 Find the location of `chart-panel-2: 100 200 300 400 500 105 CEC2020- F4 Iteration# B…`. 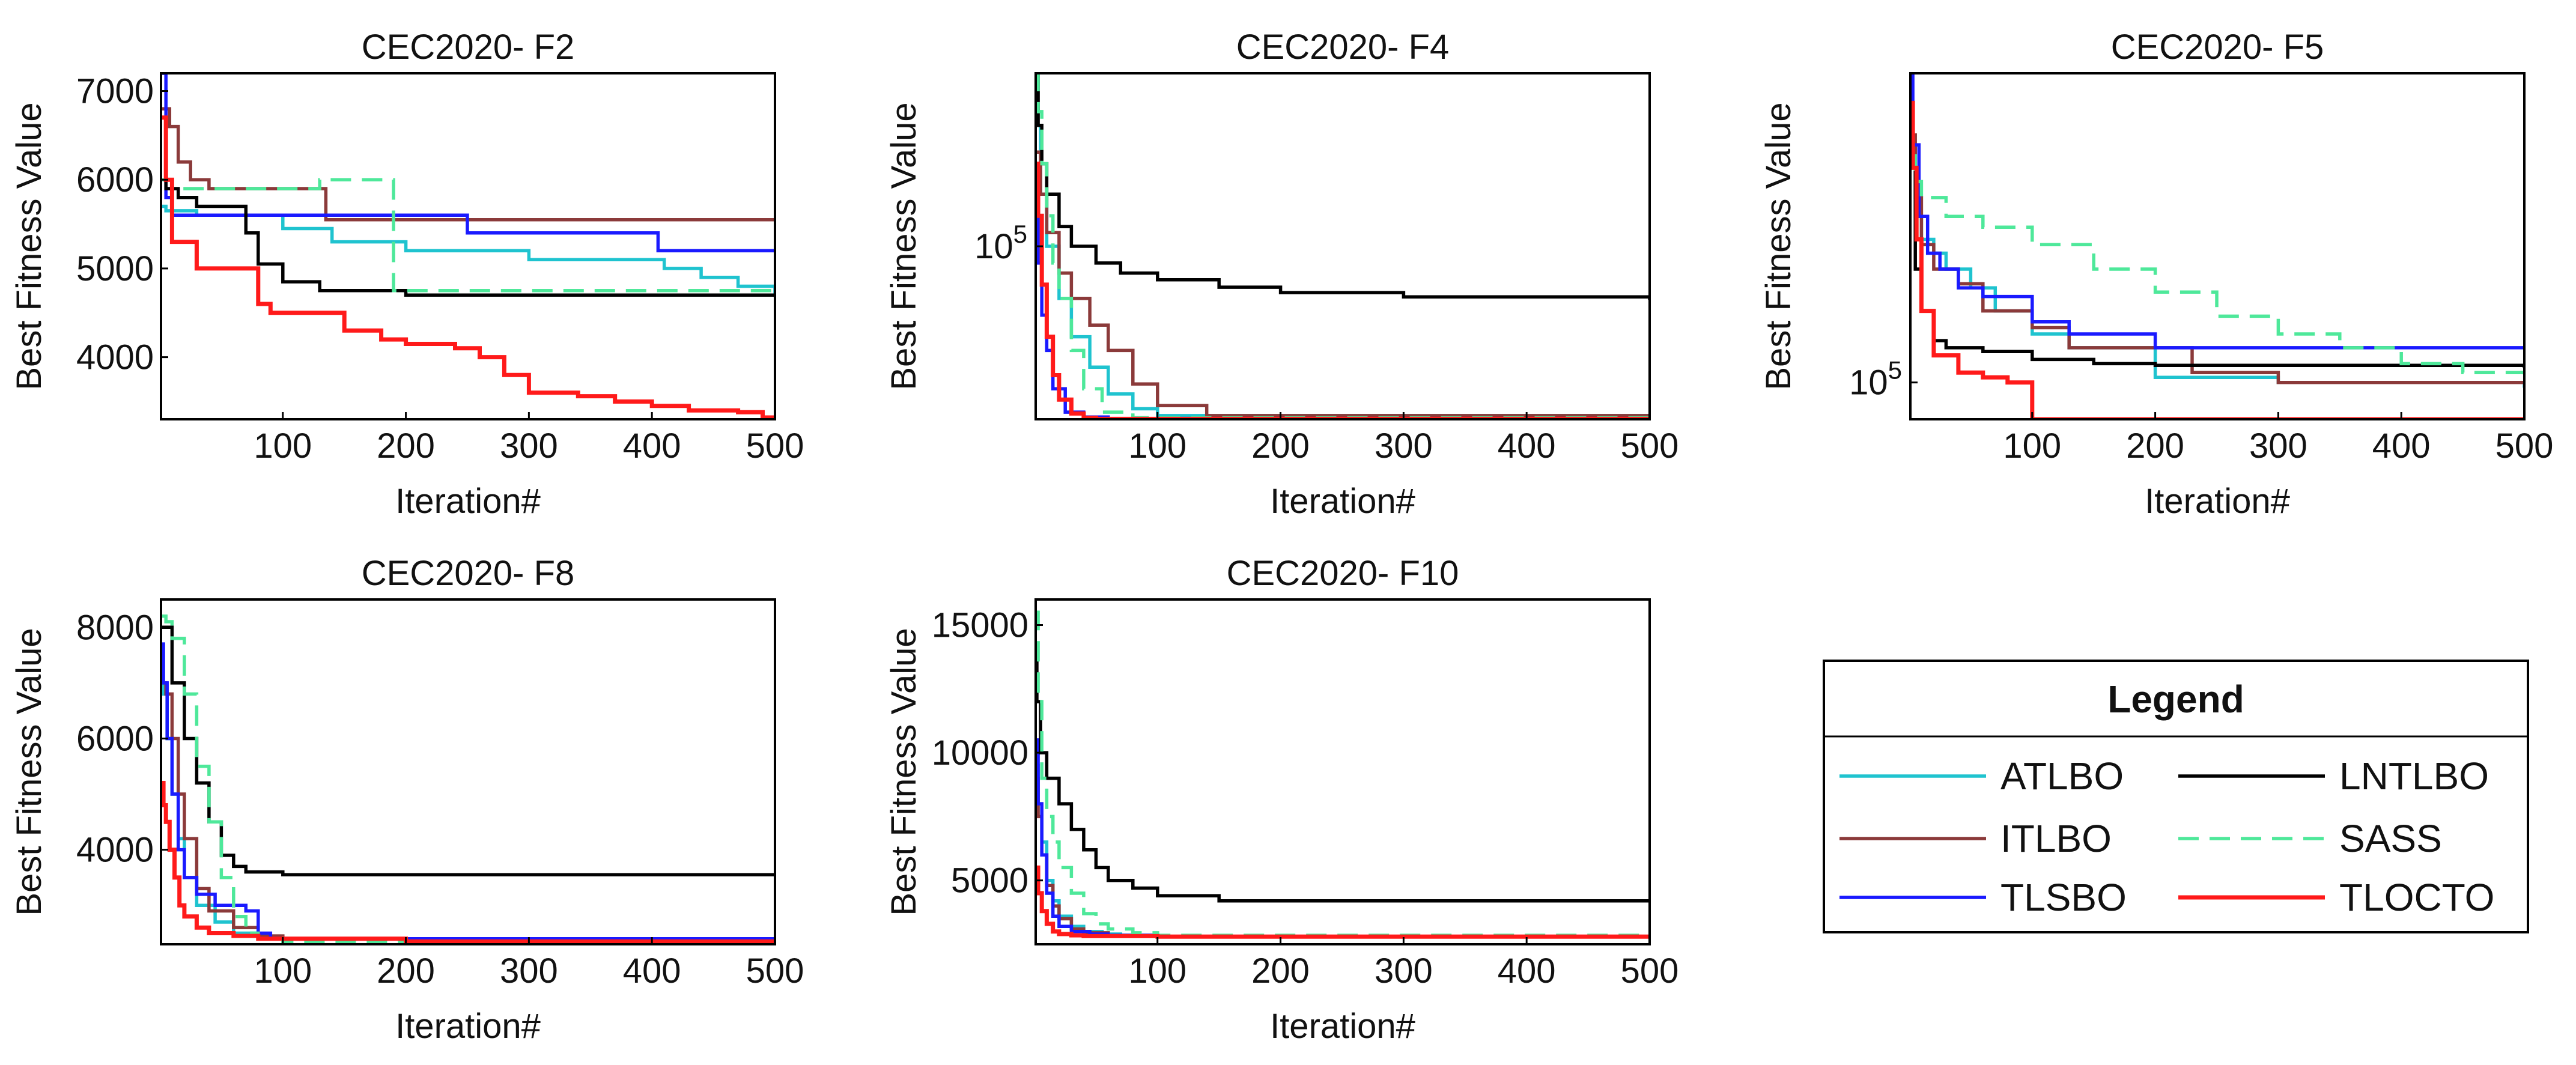

chart-panel-2: 100 200 300 400 500 105 CEC2020- F4 Iteration# B… is located at coordinates (1281, 274).